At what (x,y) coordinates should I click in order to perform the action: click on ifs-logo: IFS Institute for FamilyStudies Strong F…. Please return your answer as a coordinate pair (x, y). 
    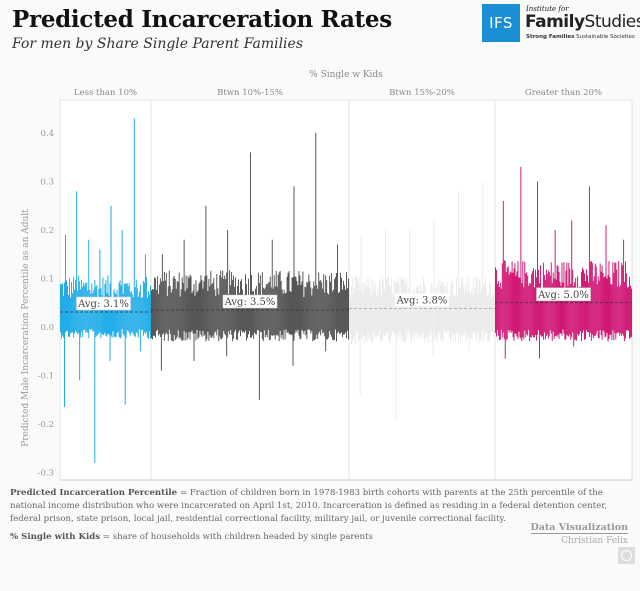
    Looking at the image, I should click on (561, 23).